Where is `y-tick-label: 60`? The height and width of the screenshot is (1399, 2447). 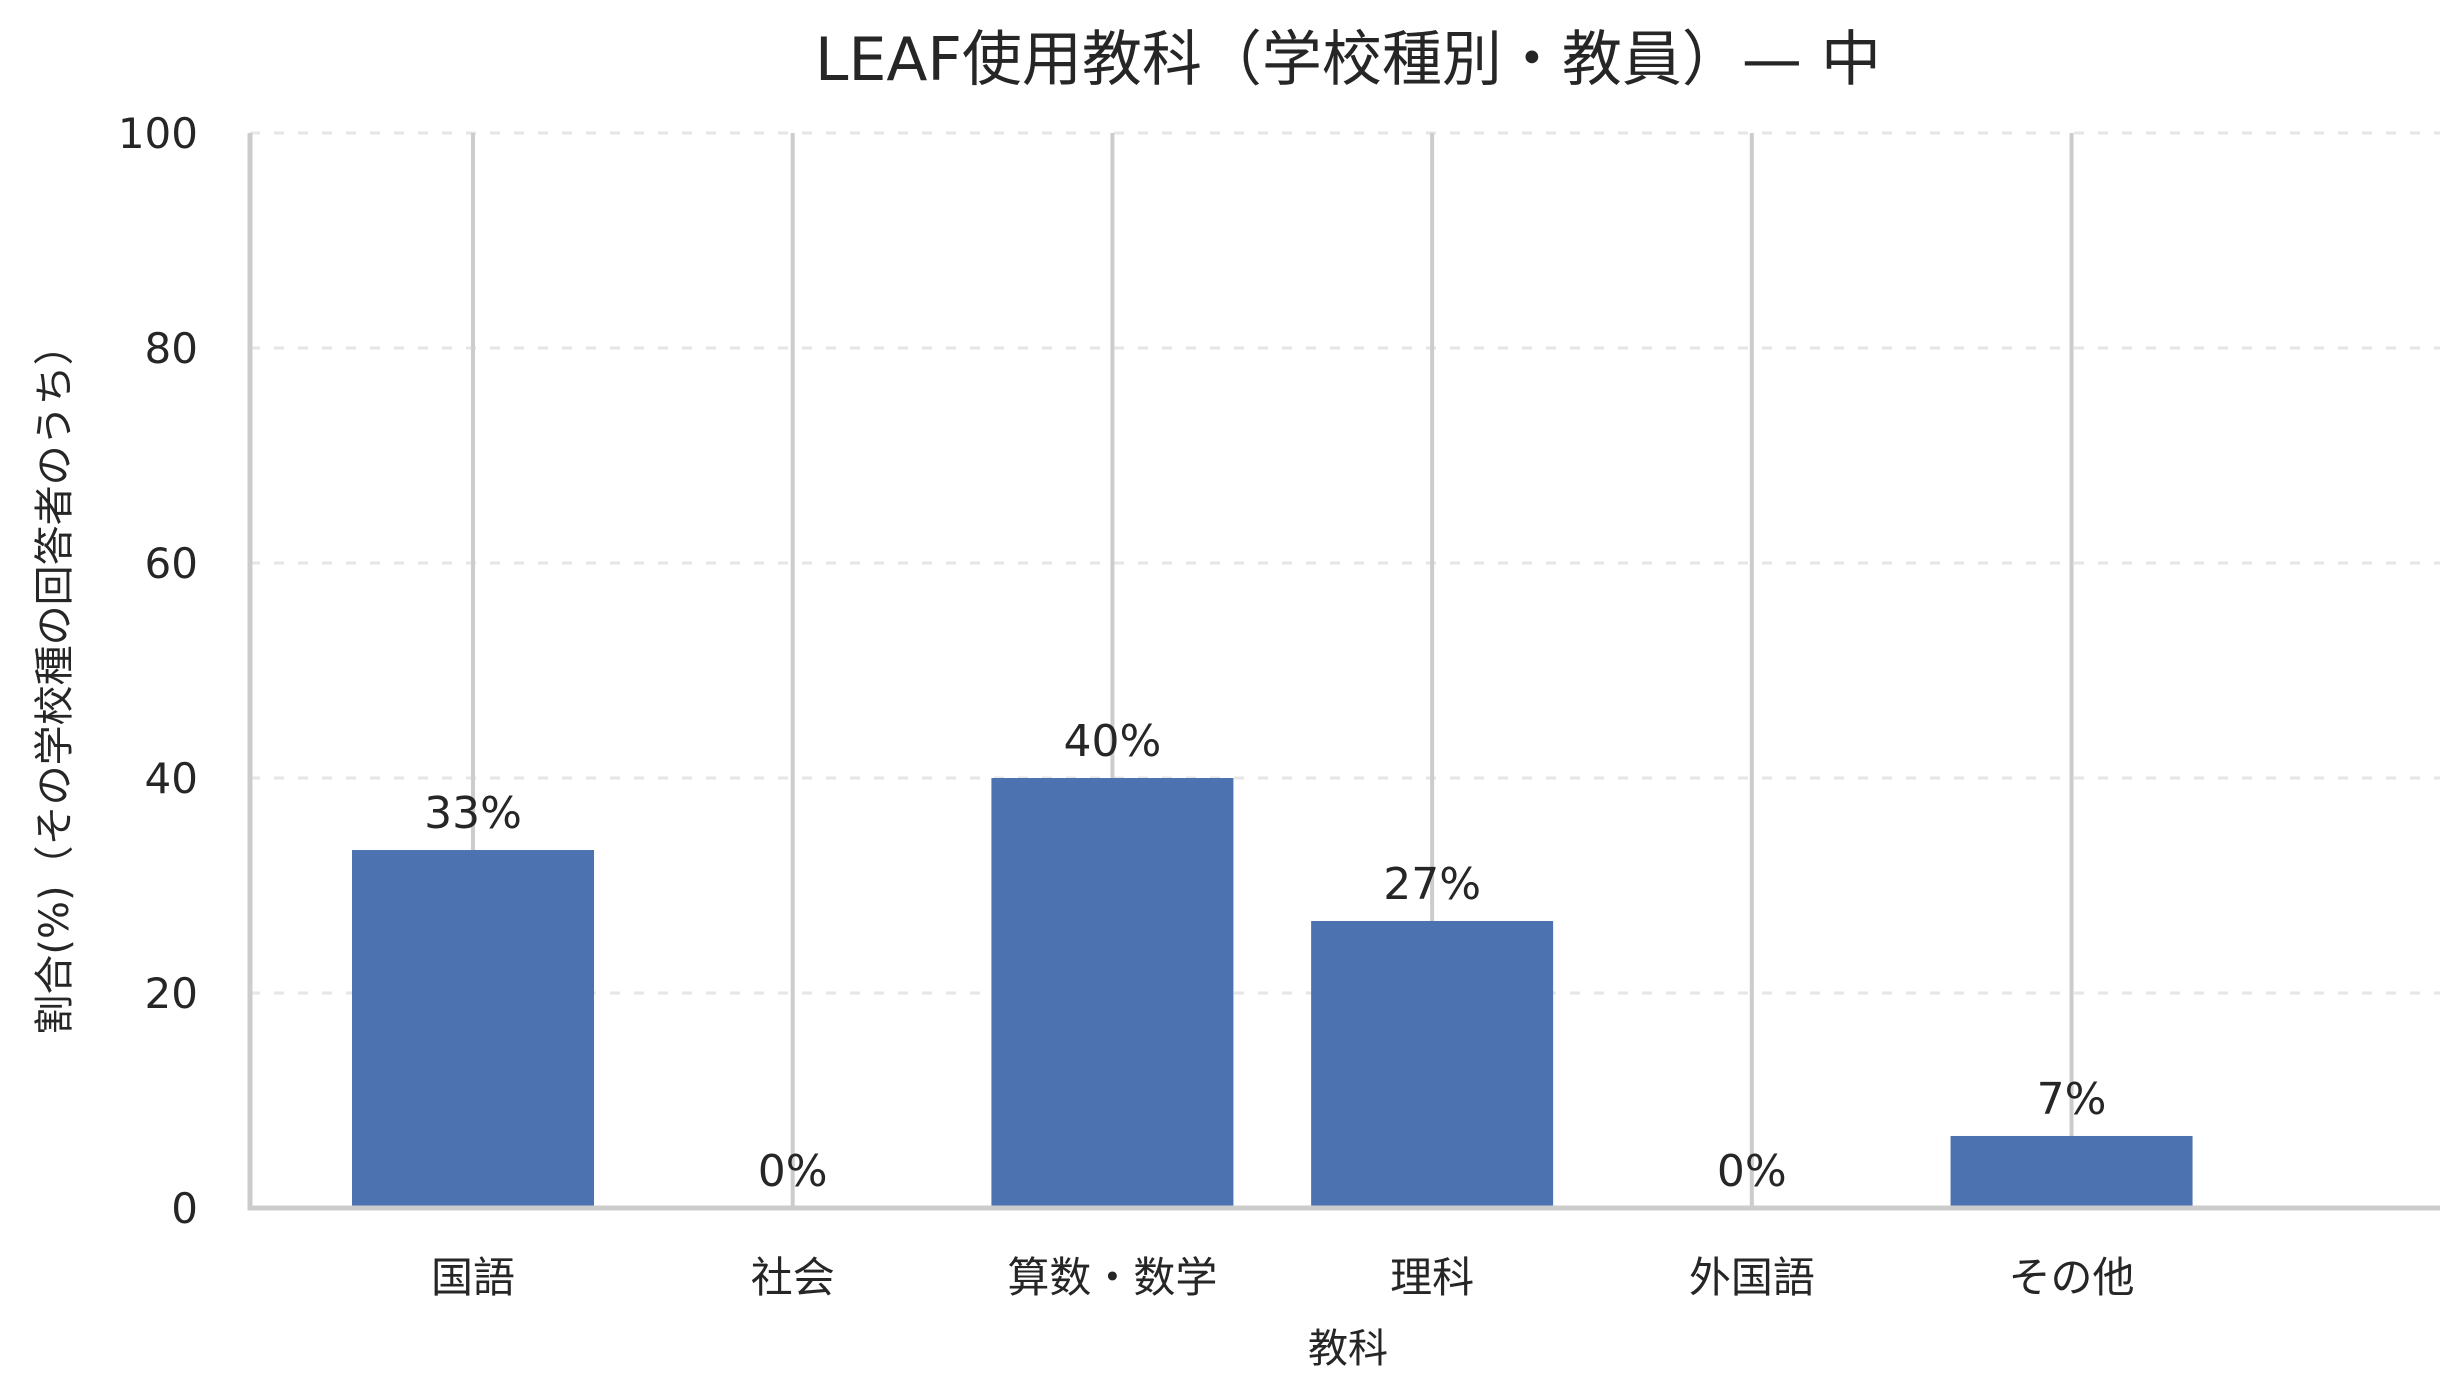 y-tick-label: 60 is located at coordinates (171, 563).